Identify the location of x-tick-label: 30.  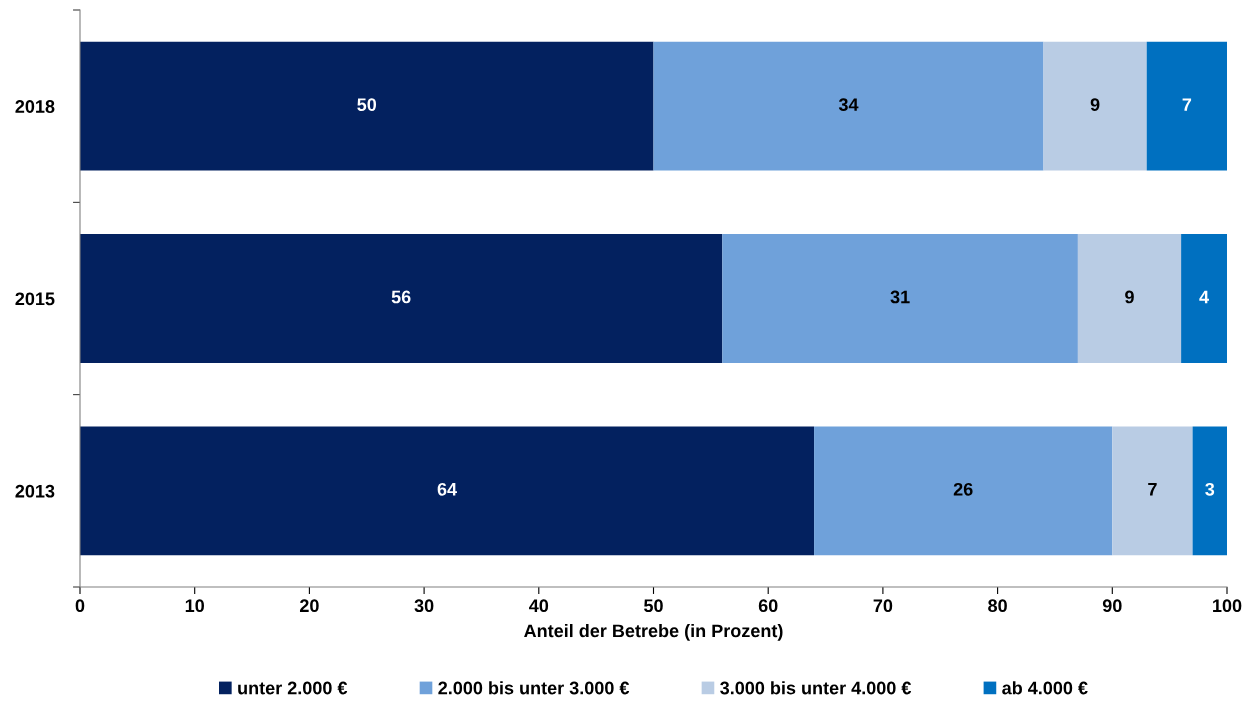
(424, 606).